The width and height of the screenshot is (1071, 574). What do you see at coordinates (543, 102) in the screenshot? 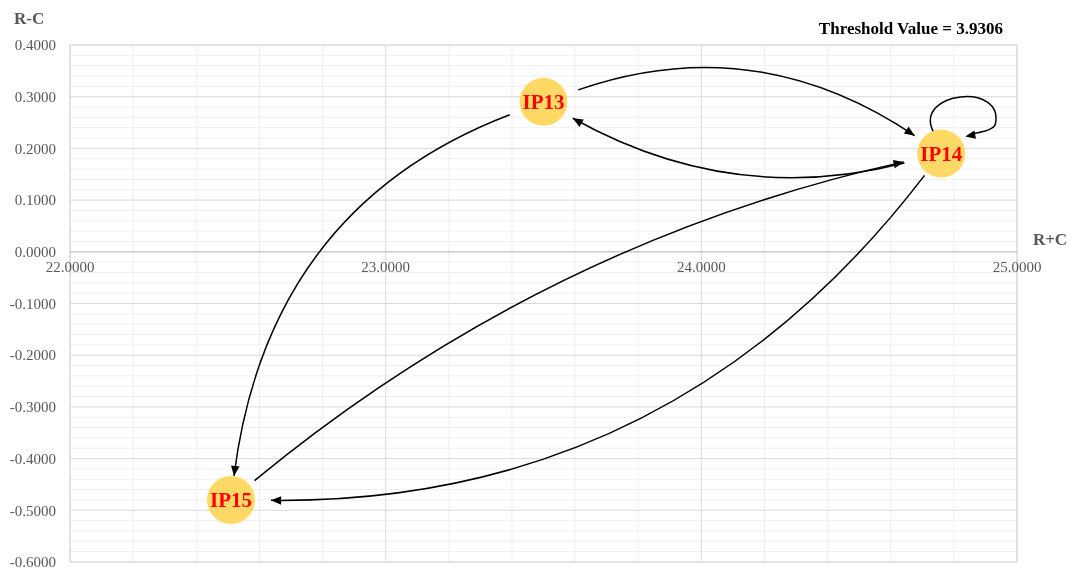
I see `annotation: IP13` at bounding box center [543, 102].